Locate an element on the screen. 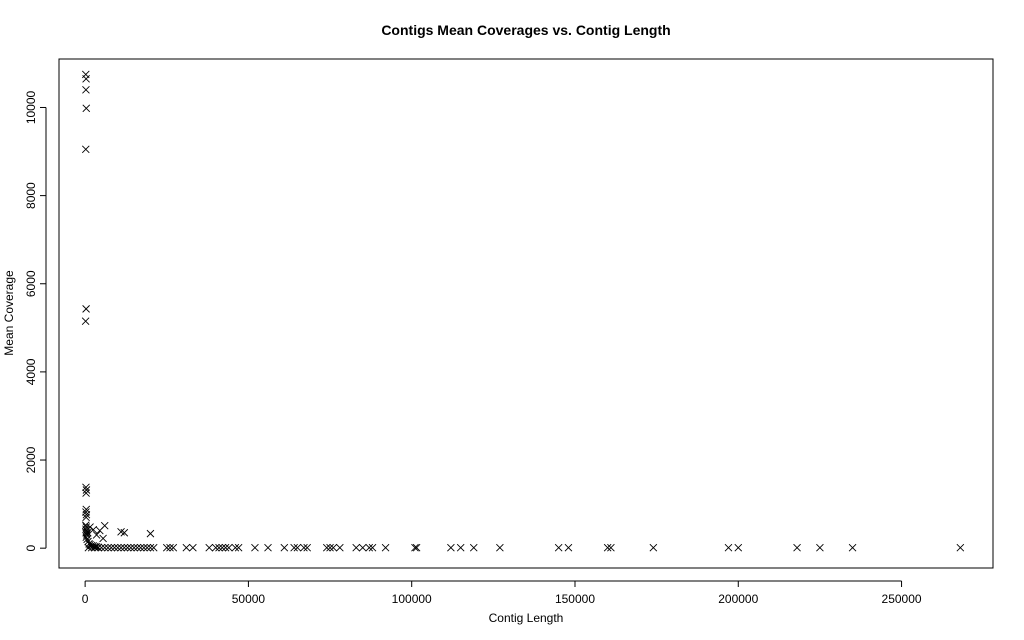 The height and width of the screenshot is (640, 1024). y-axis: 0 2000 4000 6000 8000 10000 is located at coordinates (35, 321).